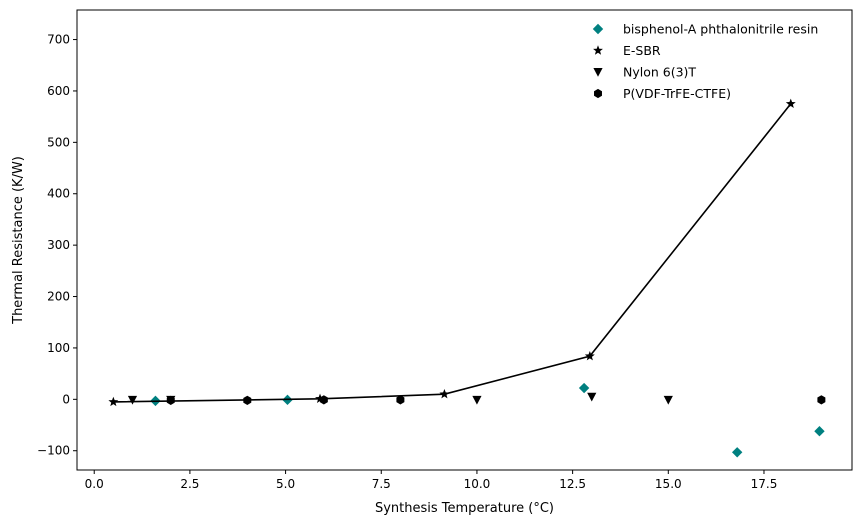 The image size is (862, 525). What do you see at coordinates (58, 40) in the screenshot?
I see `y-tick-label: 700` at bounding box center [58, 40].